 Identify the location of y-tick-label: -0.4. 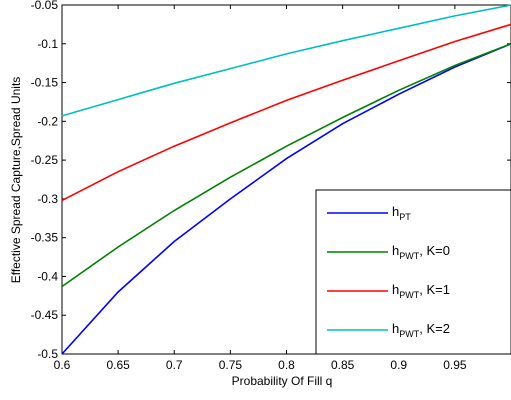
(47, 276).